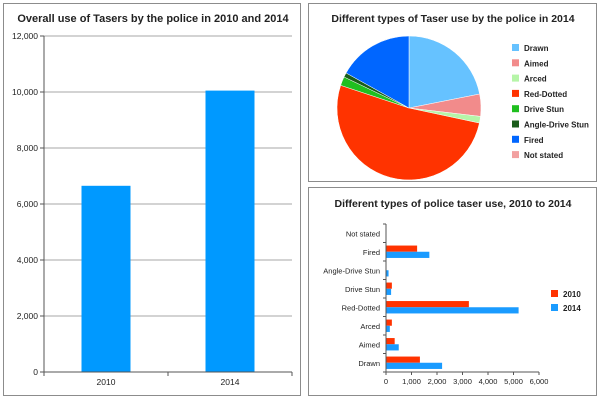 The height and width of the screenshot is (400, 600). What do you see at coordinates (513, 381) in the screenshot?
I see `x-tick-label: 5,000` at bounding box center [513, 381].